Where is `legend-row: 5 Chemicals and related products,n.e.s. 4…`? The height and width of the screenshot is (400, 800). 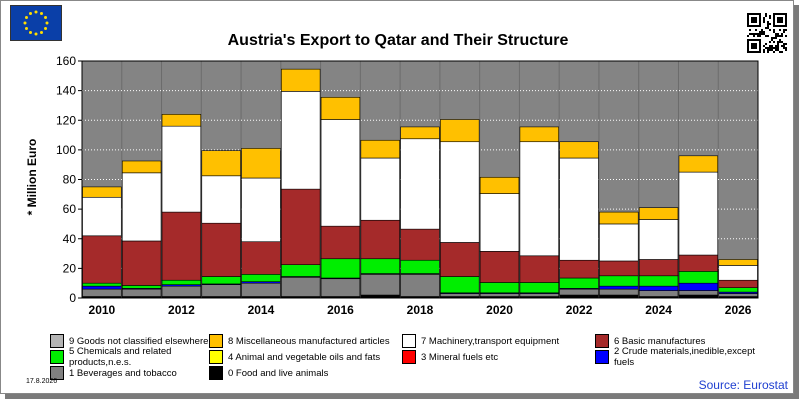
legend-row: 5 Chemicals and related products,n.e.s. 4… is located at coordinates (410, 357).